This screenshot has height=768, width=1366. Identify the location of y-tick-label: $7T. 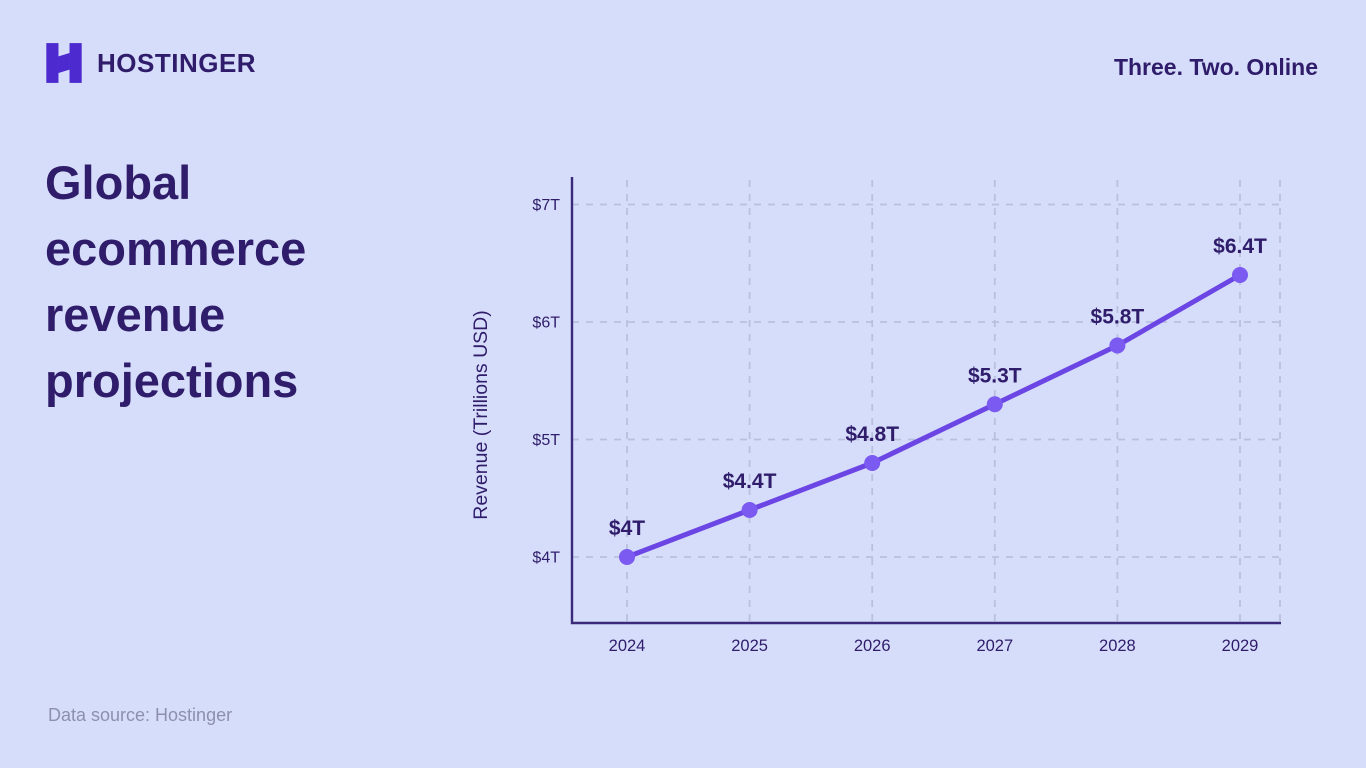
(546, 205).